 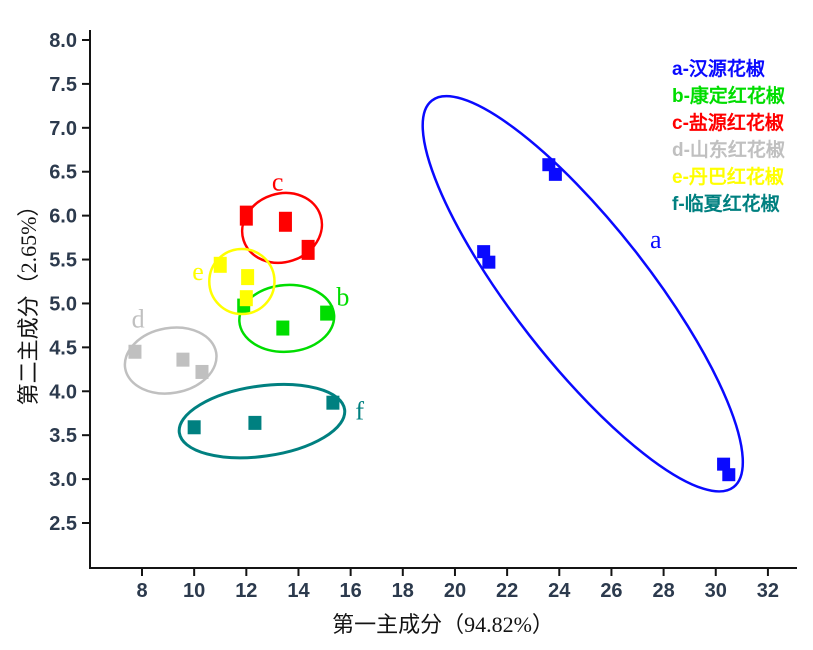 I want to click on y-tick-label: 4.0, so click(x=63, y=392).